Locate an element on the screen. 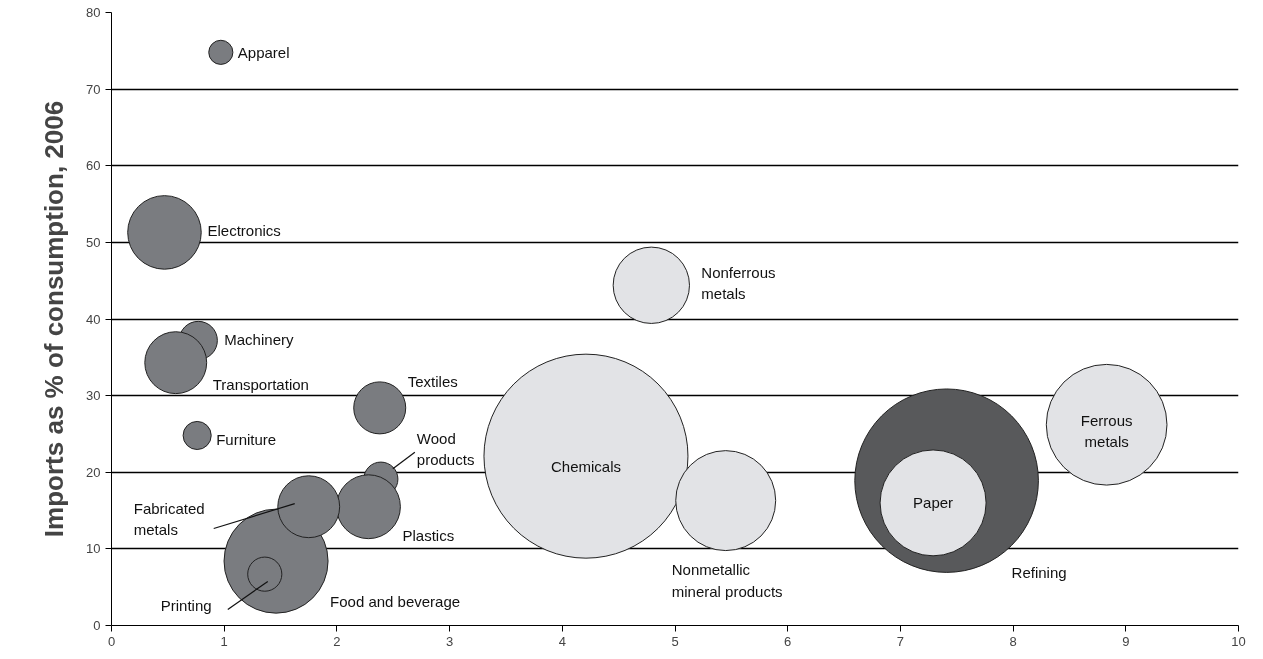  series-label: Furniture is located at coordinates (246, 439).